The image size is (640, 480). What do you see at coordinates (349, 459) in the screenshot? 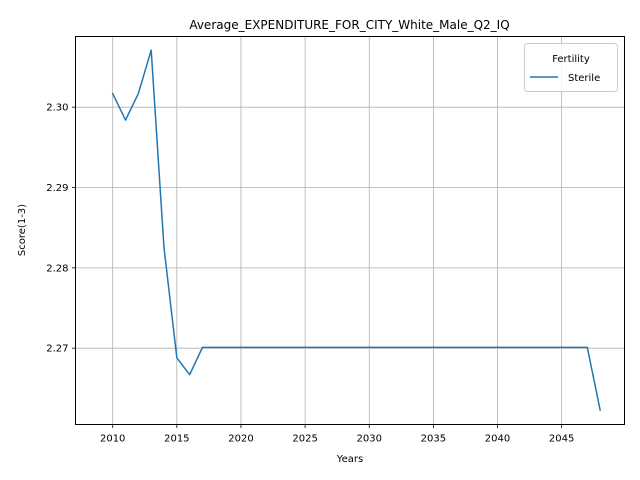
I see `x-axis-label: Years` at bounding box center [349, 459].